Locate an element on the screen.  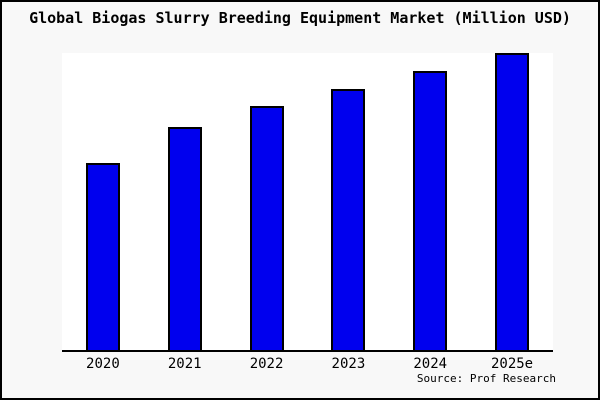
bar-2025e is located at coordinates (512, 201).